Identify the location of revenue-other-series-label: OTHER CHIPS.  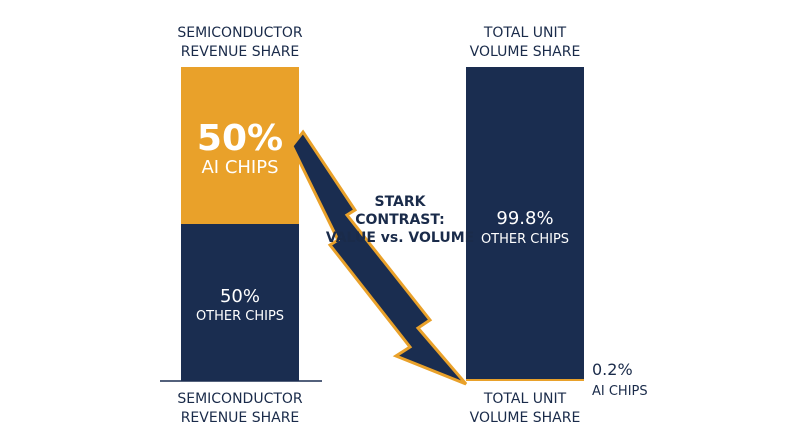
(240, 316).